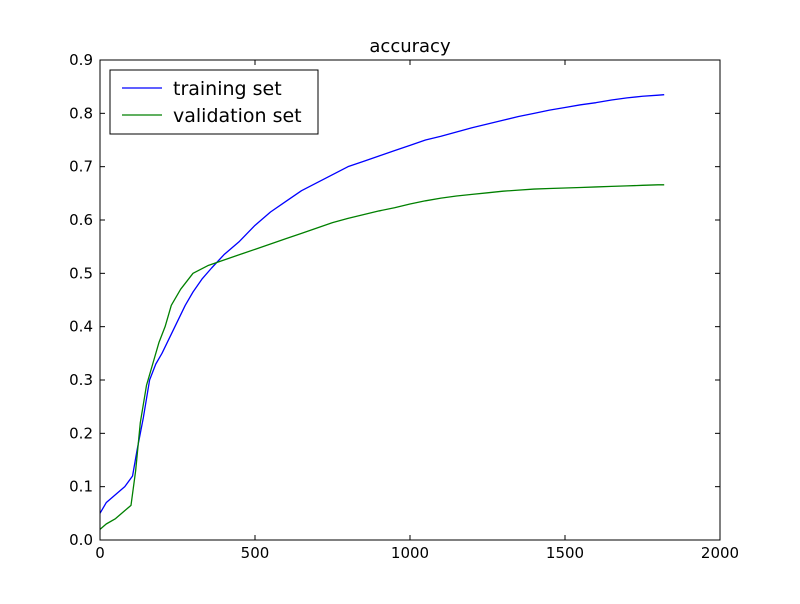  I want to click on y-tick-label: 0.6, so click(81, 220).